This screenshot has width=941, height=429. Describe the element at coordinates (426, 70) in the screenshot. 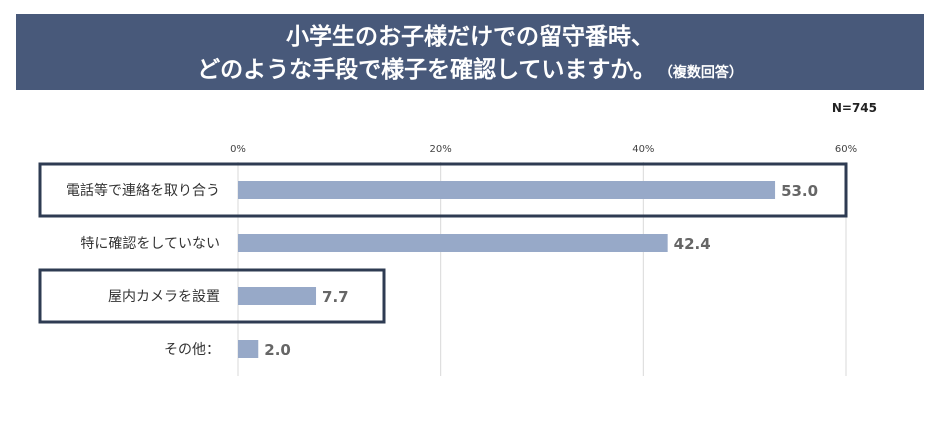

I see `chart-title-line2-text: どのような手段で様子を確認していますか。` at that location.